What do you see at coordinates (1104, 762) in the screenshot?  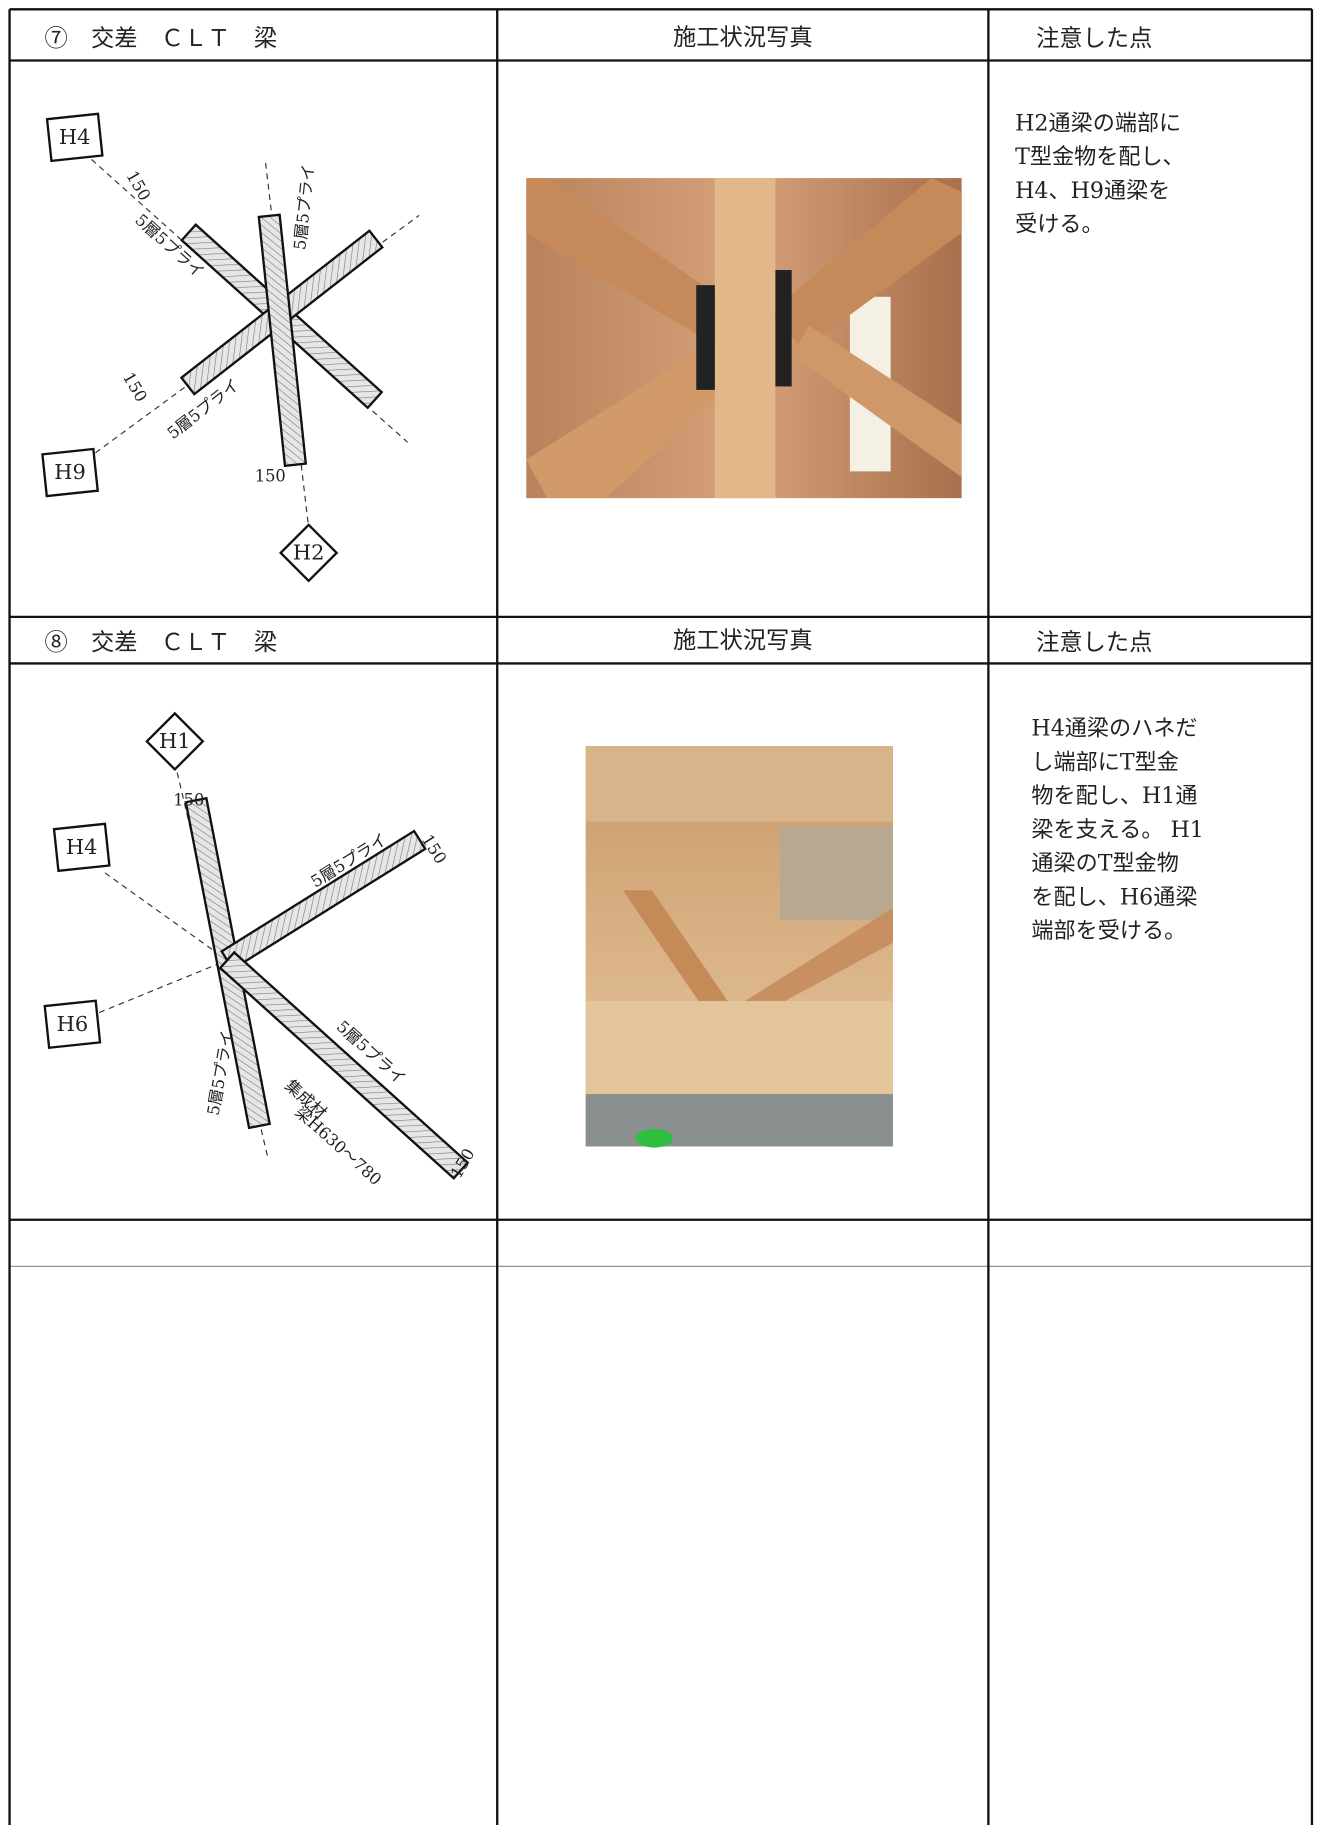 I see `note-line: し端部にT型金` at bounding box center [1104, 762].